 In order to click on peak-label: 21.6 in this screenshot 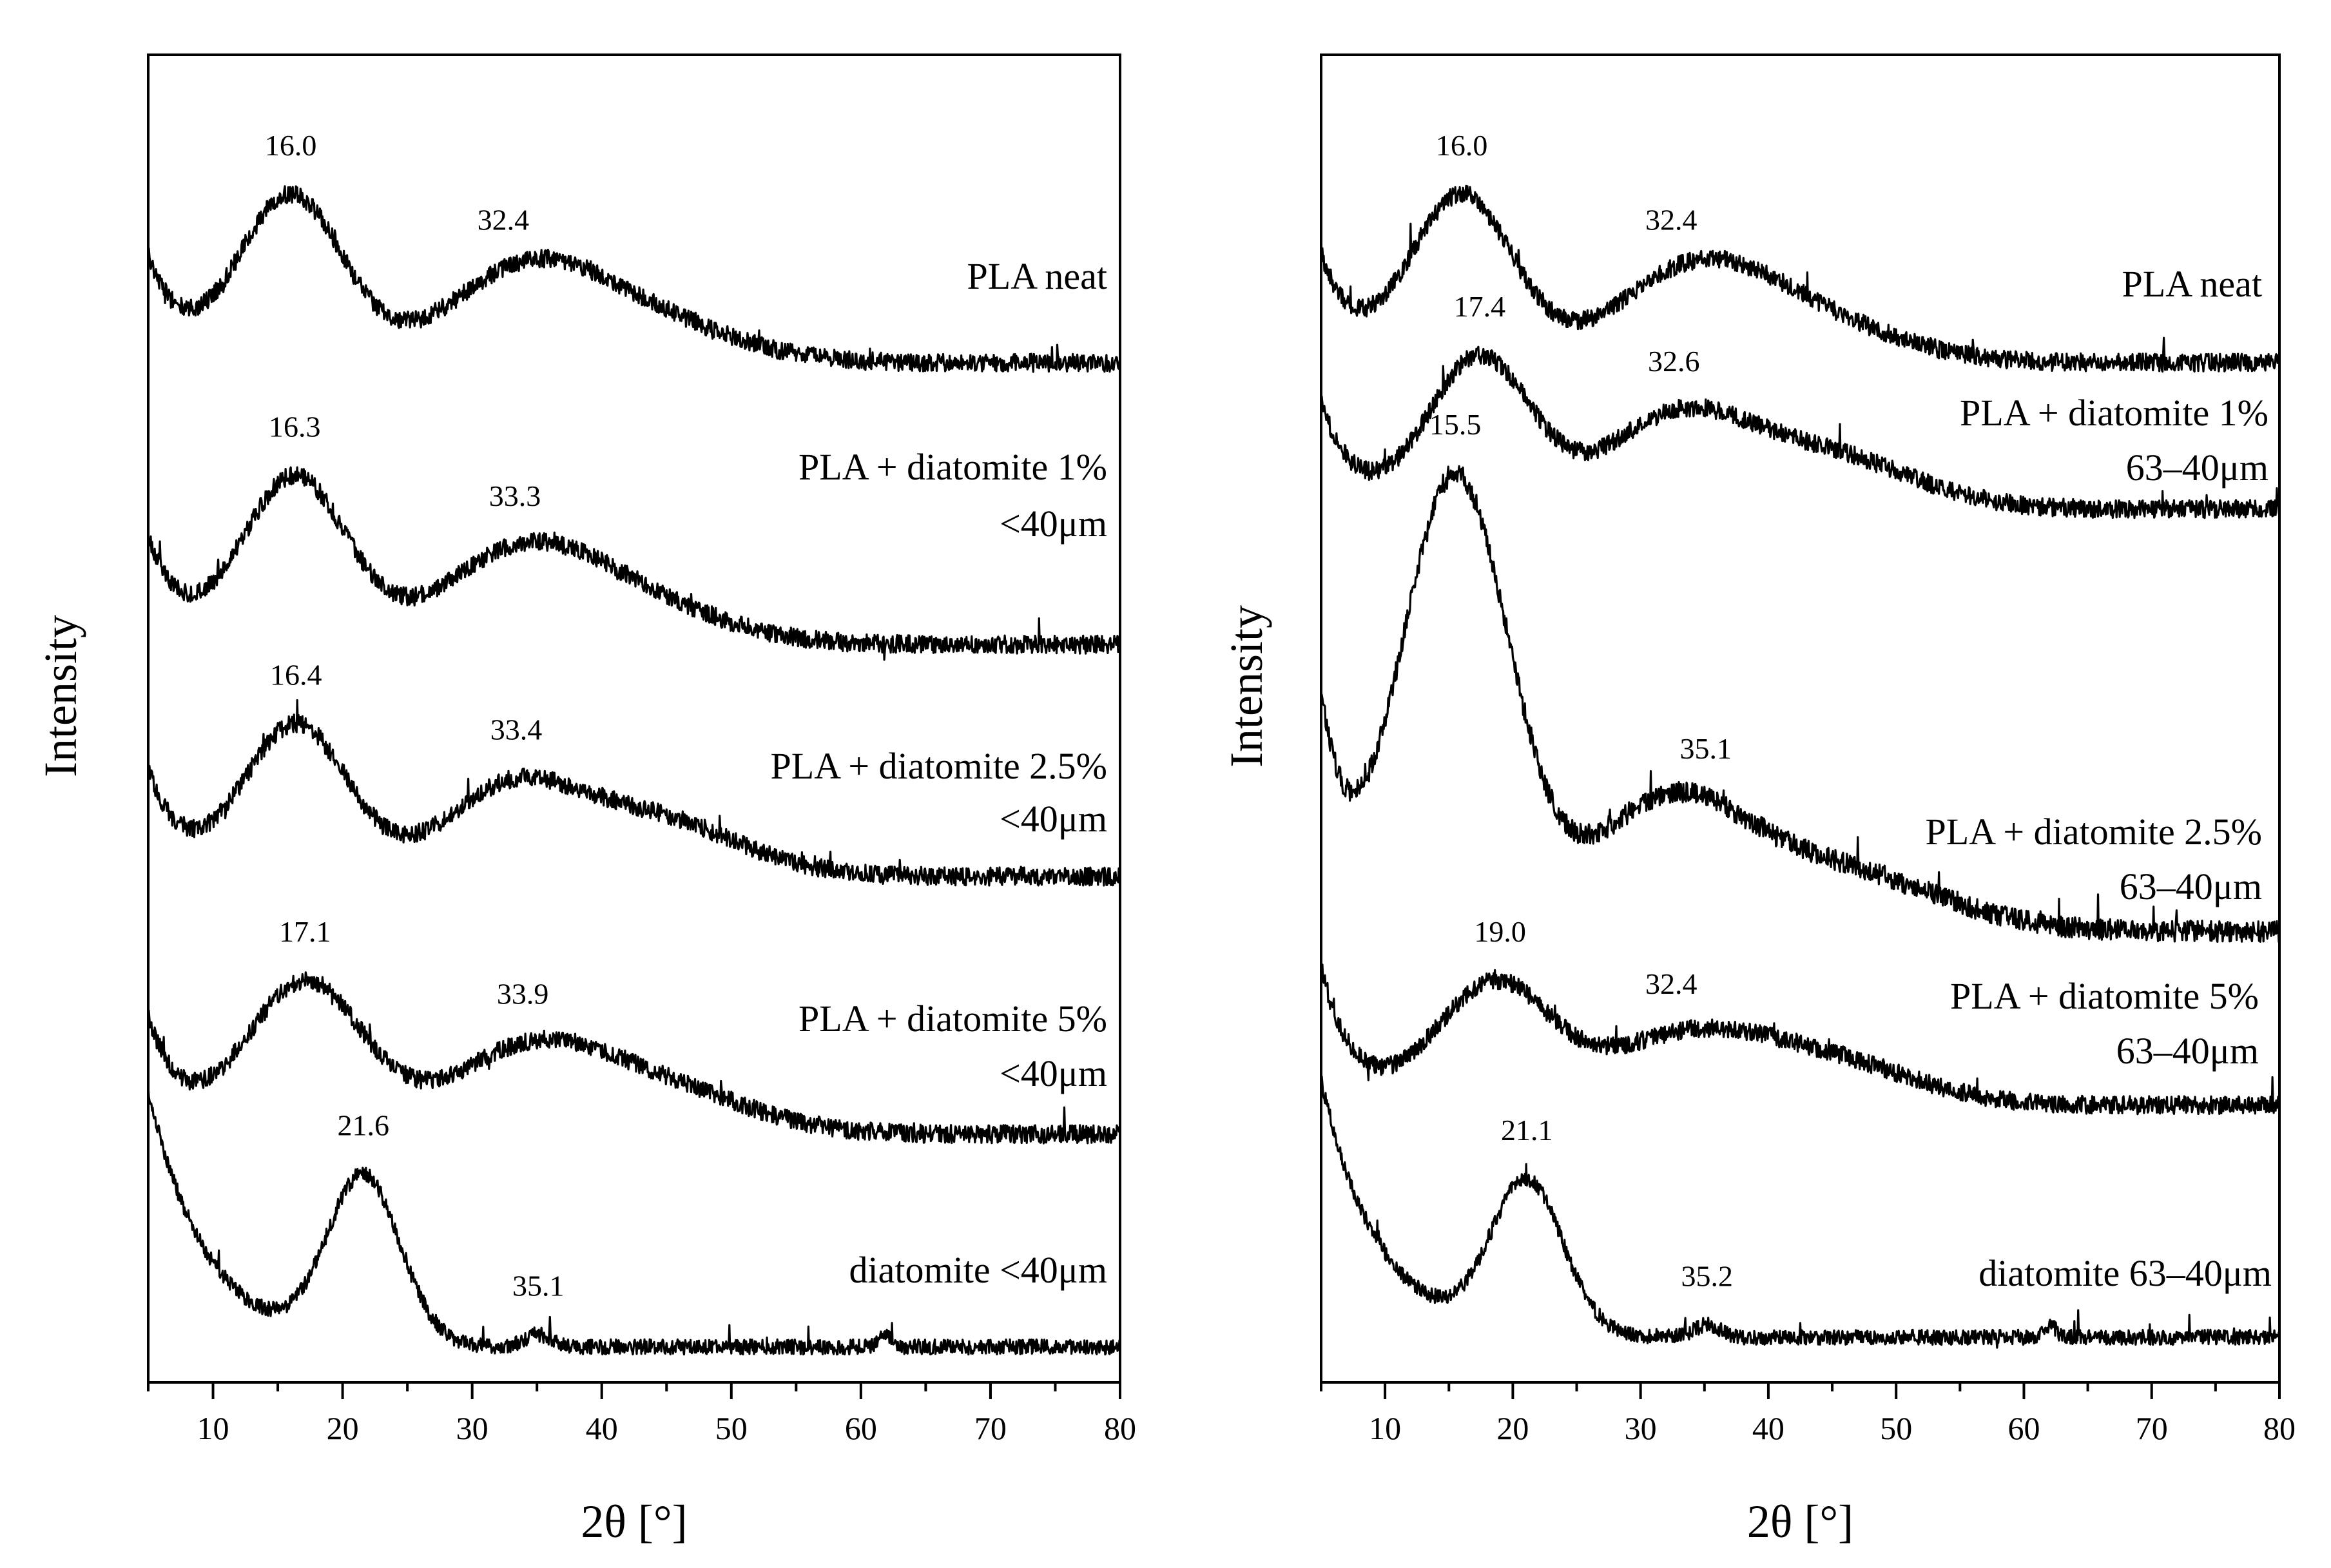, I will do `click(364, 1125)`.